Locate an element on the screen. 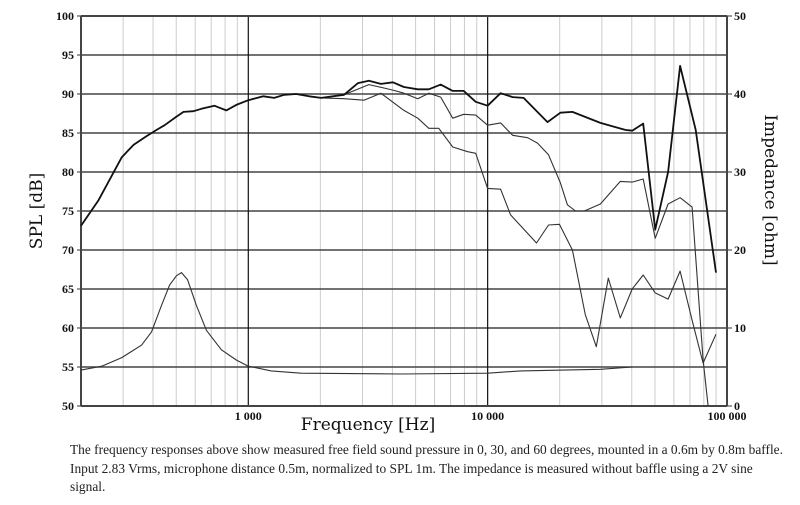  y2-tick-label: 40 is located at coordinates (740, 94).